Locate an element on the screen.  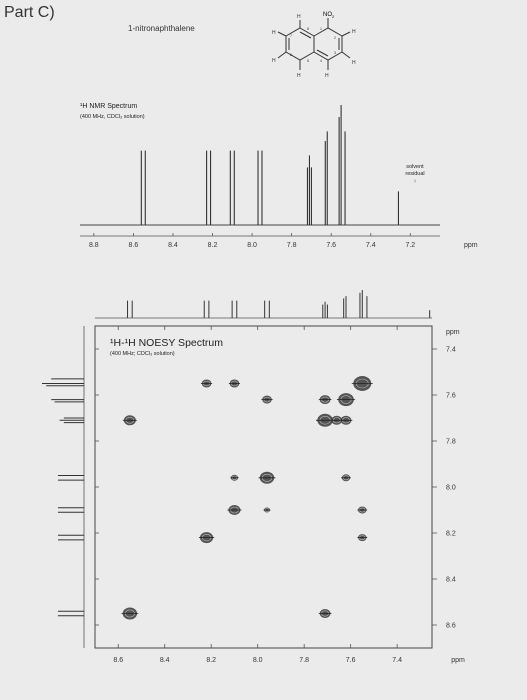
noesy-x-tick-label: 8.4 is located at coordinates (165, 660).